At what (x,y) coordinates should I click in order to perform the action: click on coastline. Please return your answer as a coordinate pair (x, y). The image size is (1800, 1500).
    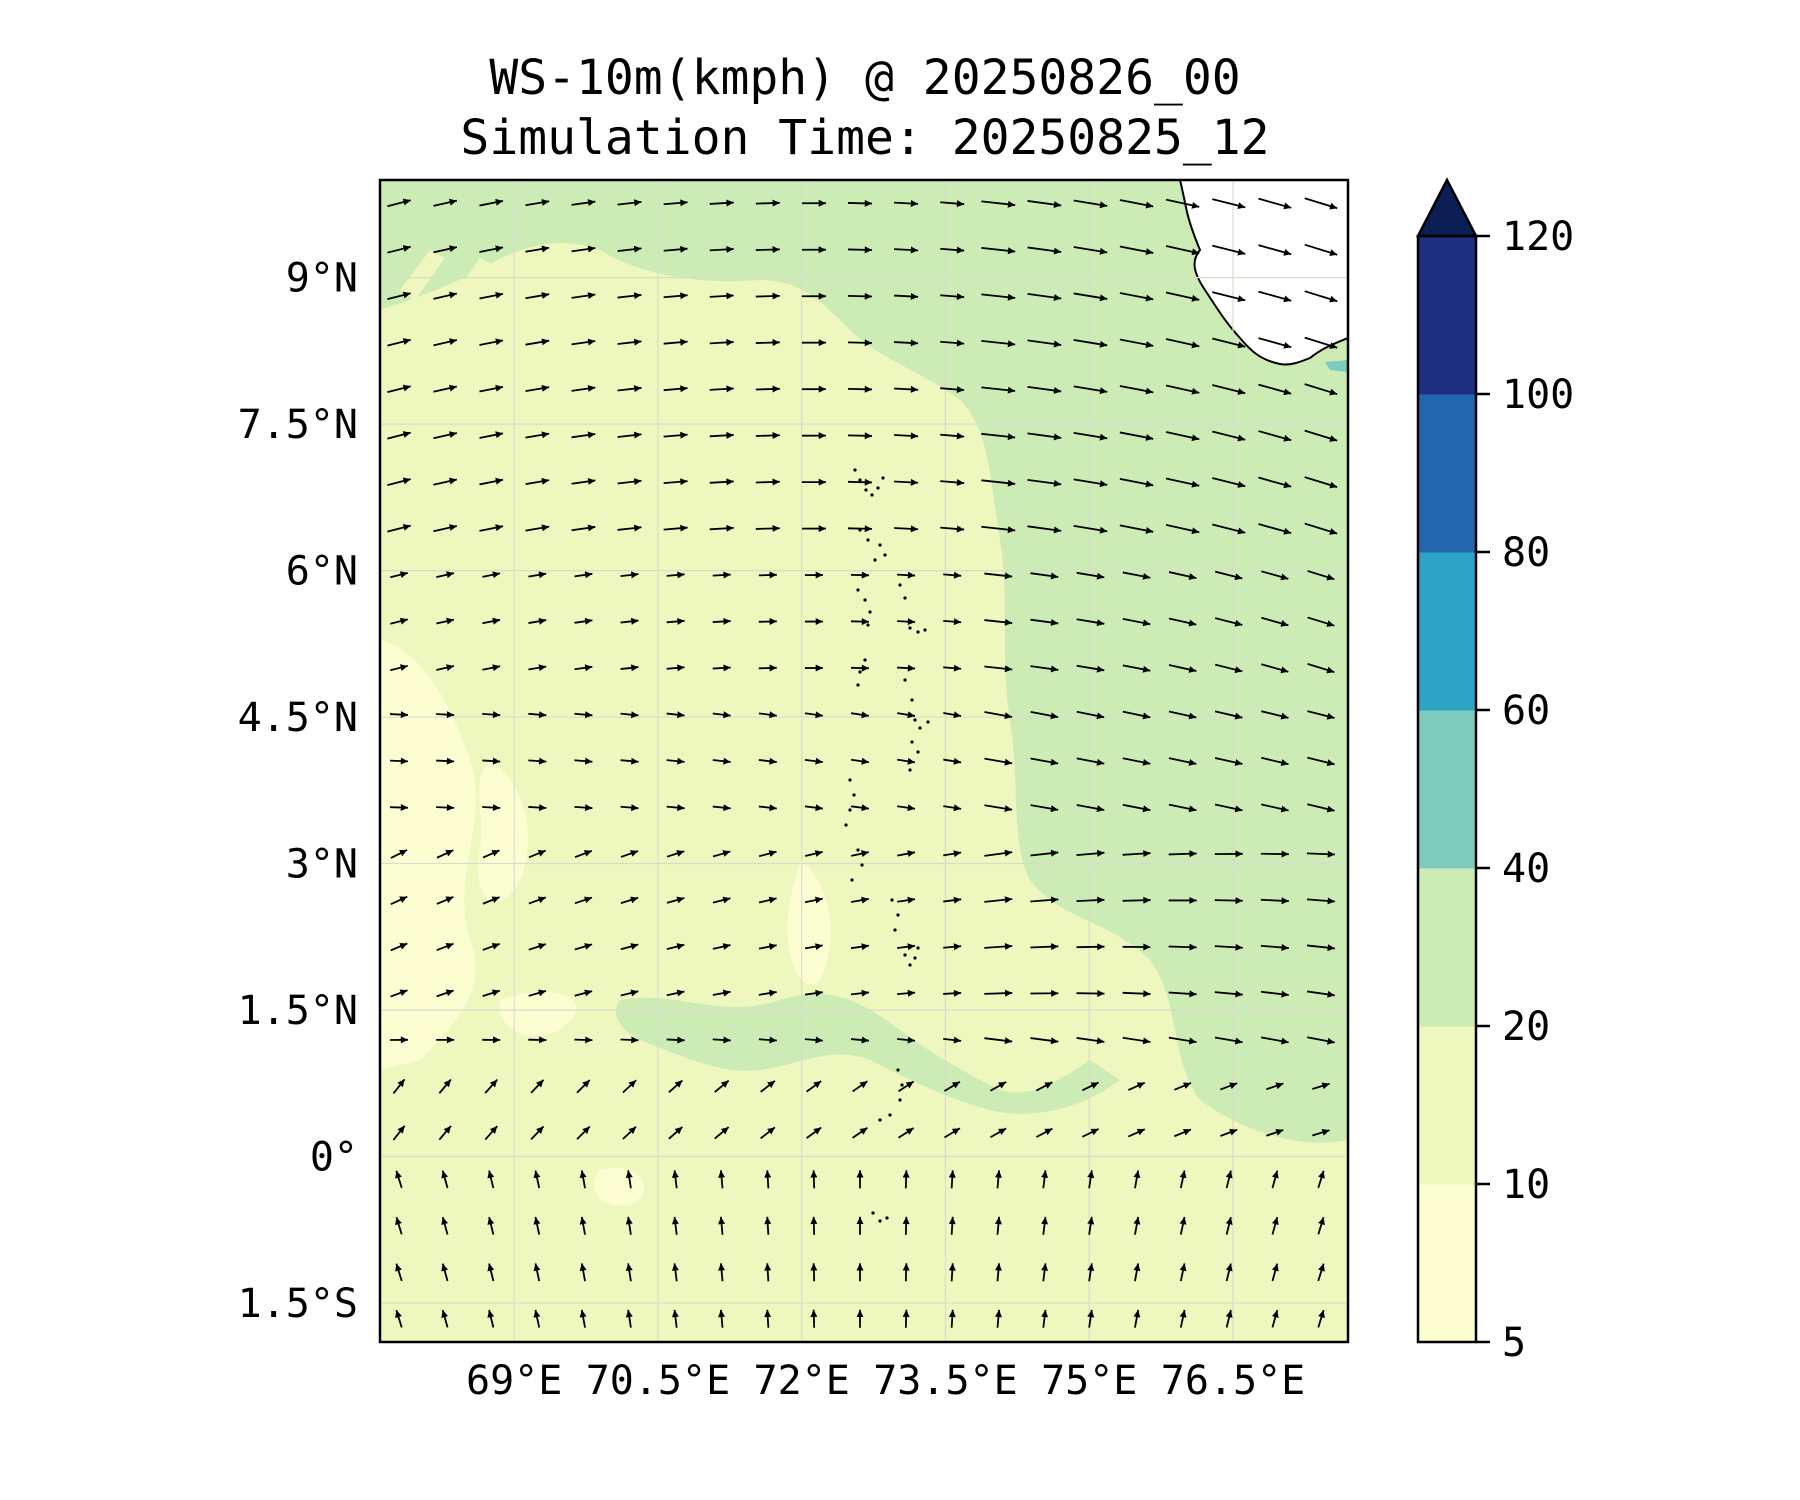
    Looking at the image, I should click on (1263, 273).